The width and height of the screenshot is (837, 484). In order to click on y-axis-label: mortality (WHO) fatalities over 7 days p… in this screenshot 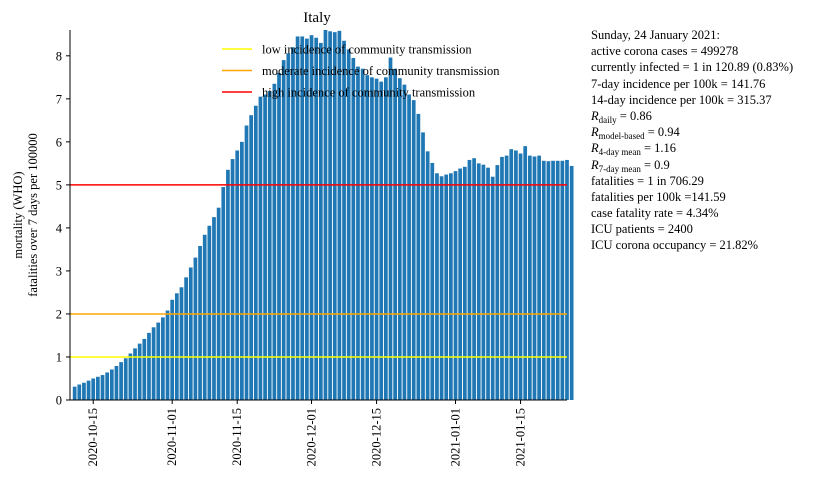, I will do `click(25, 215)`.